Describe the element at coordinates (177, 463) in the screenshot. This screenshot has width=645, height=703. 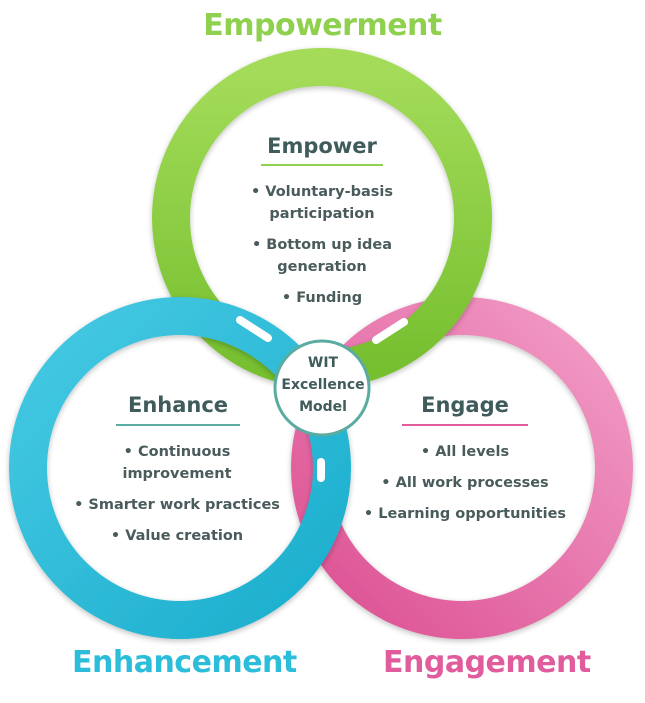
I see `list-item: Continuous improvement` at that location.